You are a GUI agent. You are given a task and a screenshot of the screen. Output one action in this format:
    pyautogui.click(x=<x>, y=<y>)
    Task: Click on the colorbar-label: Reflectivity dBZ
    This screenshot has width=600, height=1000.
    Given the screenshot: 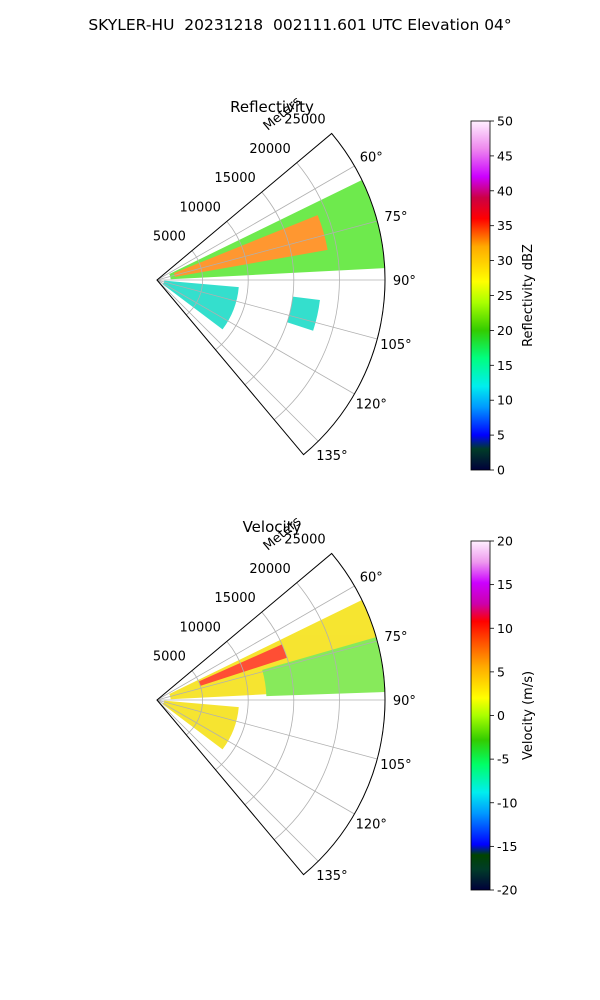 What is the action you would take?
    pyautogui.click(x=528, y=295)
    